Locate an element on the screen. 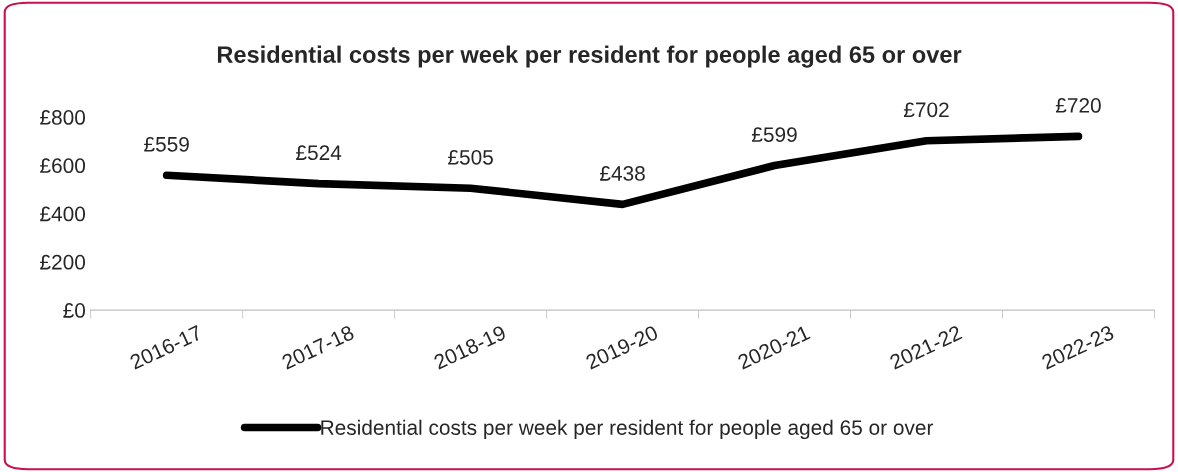  data-label: £438 is located at coordinates (622, 173).